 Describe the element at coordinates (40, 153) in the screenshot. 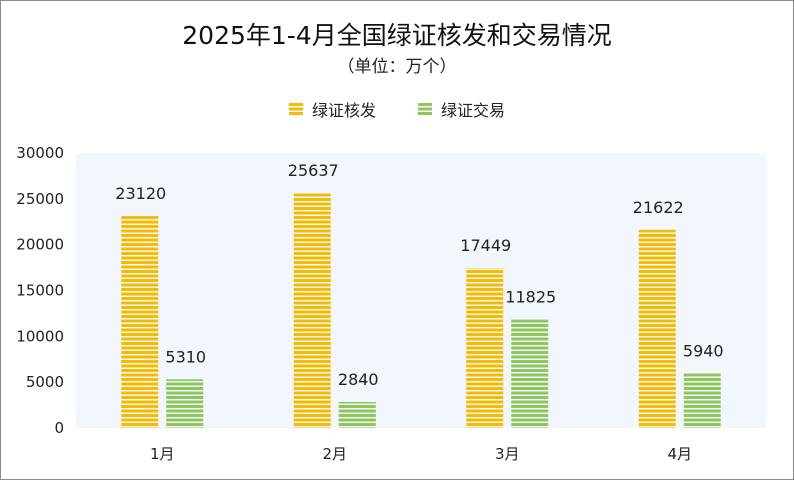

I see `y-tick-label: 30000` at that location.